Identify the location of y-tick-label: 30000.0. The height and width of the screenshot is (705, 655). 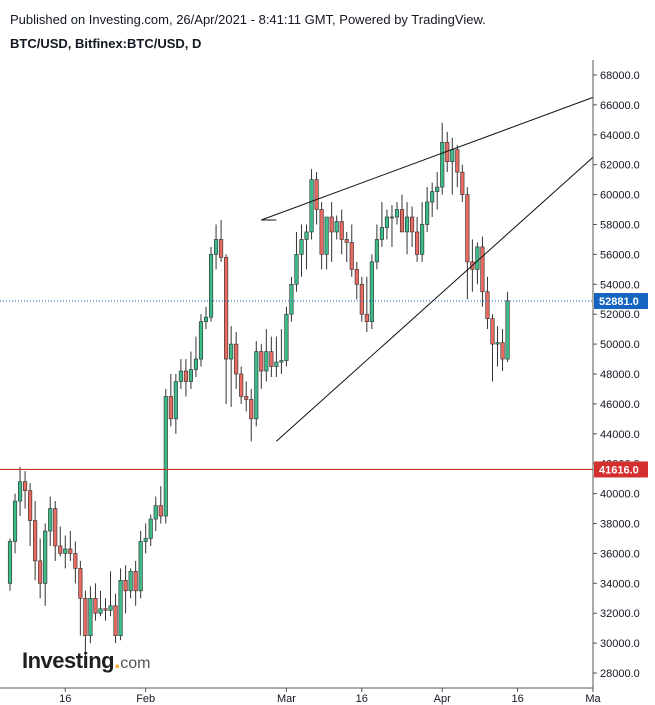
(620, 644).